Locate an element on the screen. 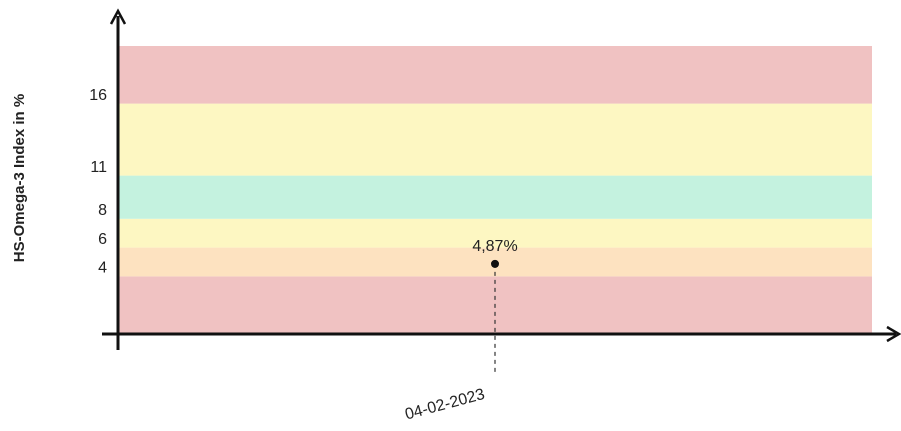 The width and height of the screenshot is (901, 431). y-tick-label: 6 is located at coordinates (102, 239).